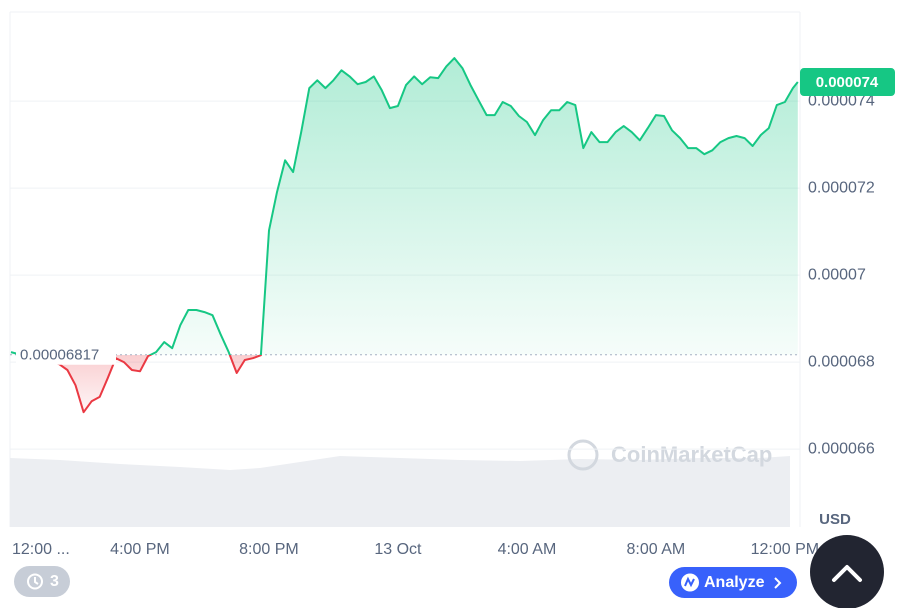 Image resolution: width=907 pixels, height=608 pixels. Describe the element at coordinates (841, 448) in the screenshot. I see `y-tick-label: 0.000066` at that location.